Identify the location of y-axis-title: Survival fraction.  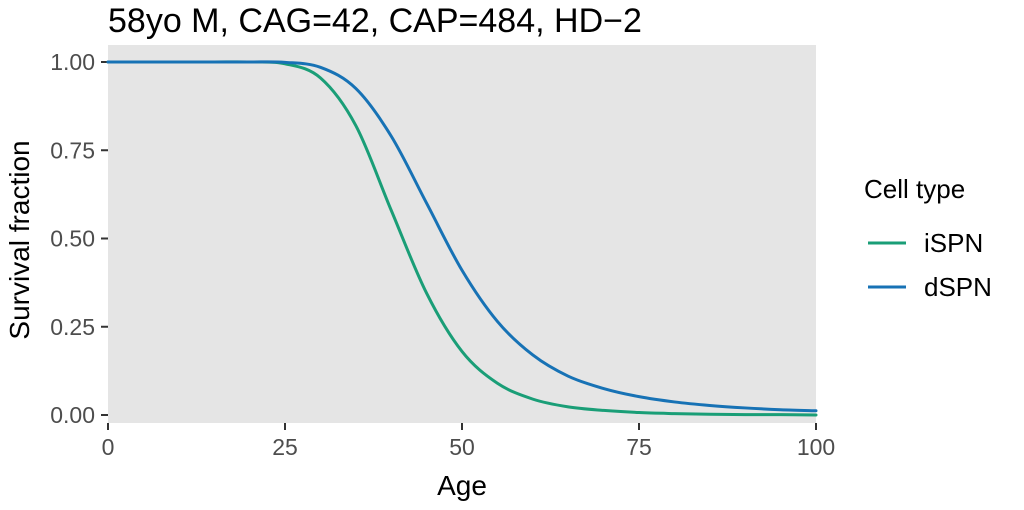
(19, 239).